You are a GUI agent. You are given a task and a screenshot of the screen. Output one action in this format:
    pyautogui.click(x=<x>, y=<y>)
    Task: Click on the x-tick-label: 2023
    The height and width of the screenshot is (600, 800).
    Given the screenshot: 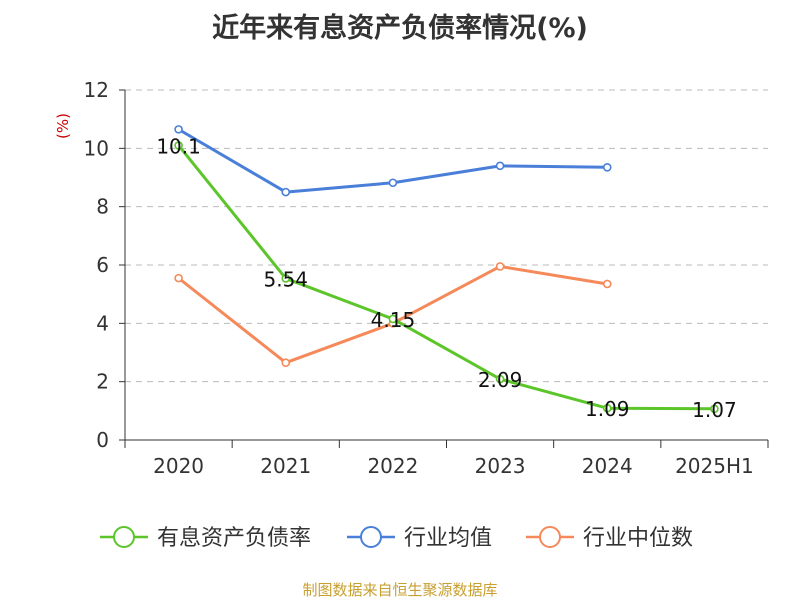 What is the action you would take?
    pyautogui.click(x=500, y=466)
    